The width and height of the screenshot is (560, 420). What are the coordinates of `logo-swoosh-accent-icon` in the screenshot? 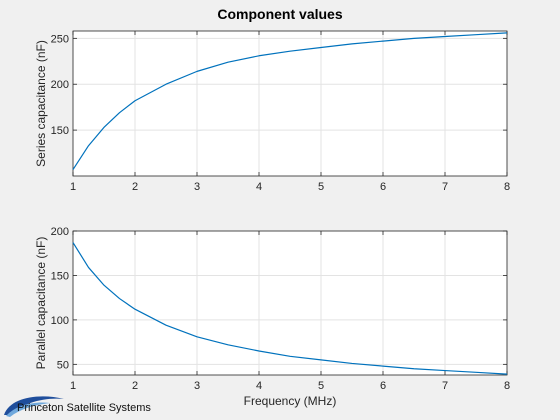 It's located at (28, 409).